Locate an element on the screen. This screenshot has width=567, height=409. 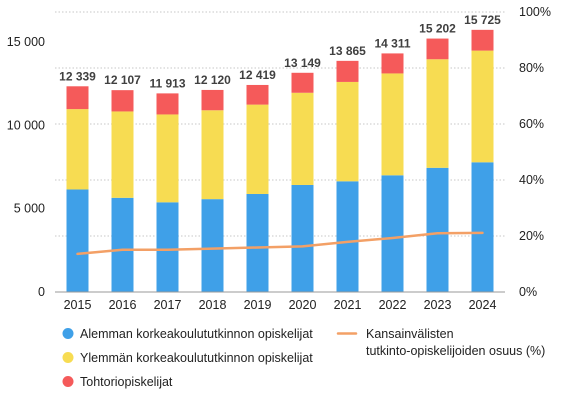
left-tick-label: 0 is located at coordinates (41, 292).